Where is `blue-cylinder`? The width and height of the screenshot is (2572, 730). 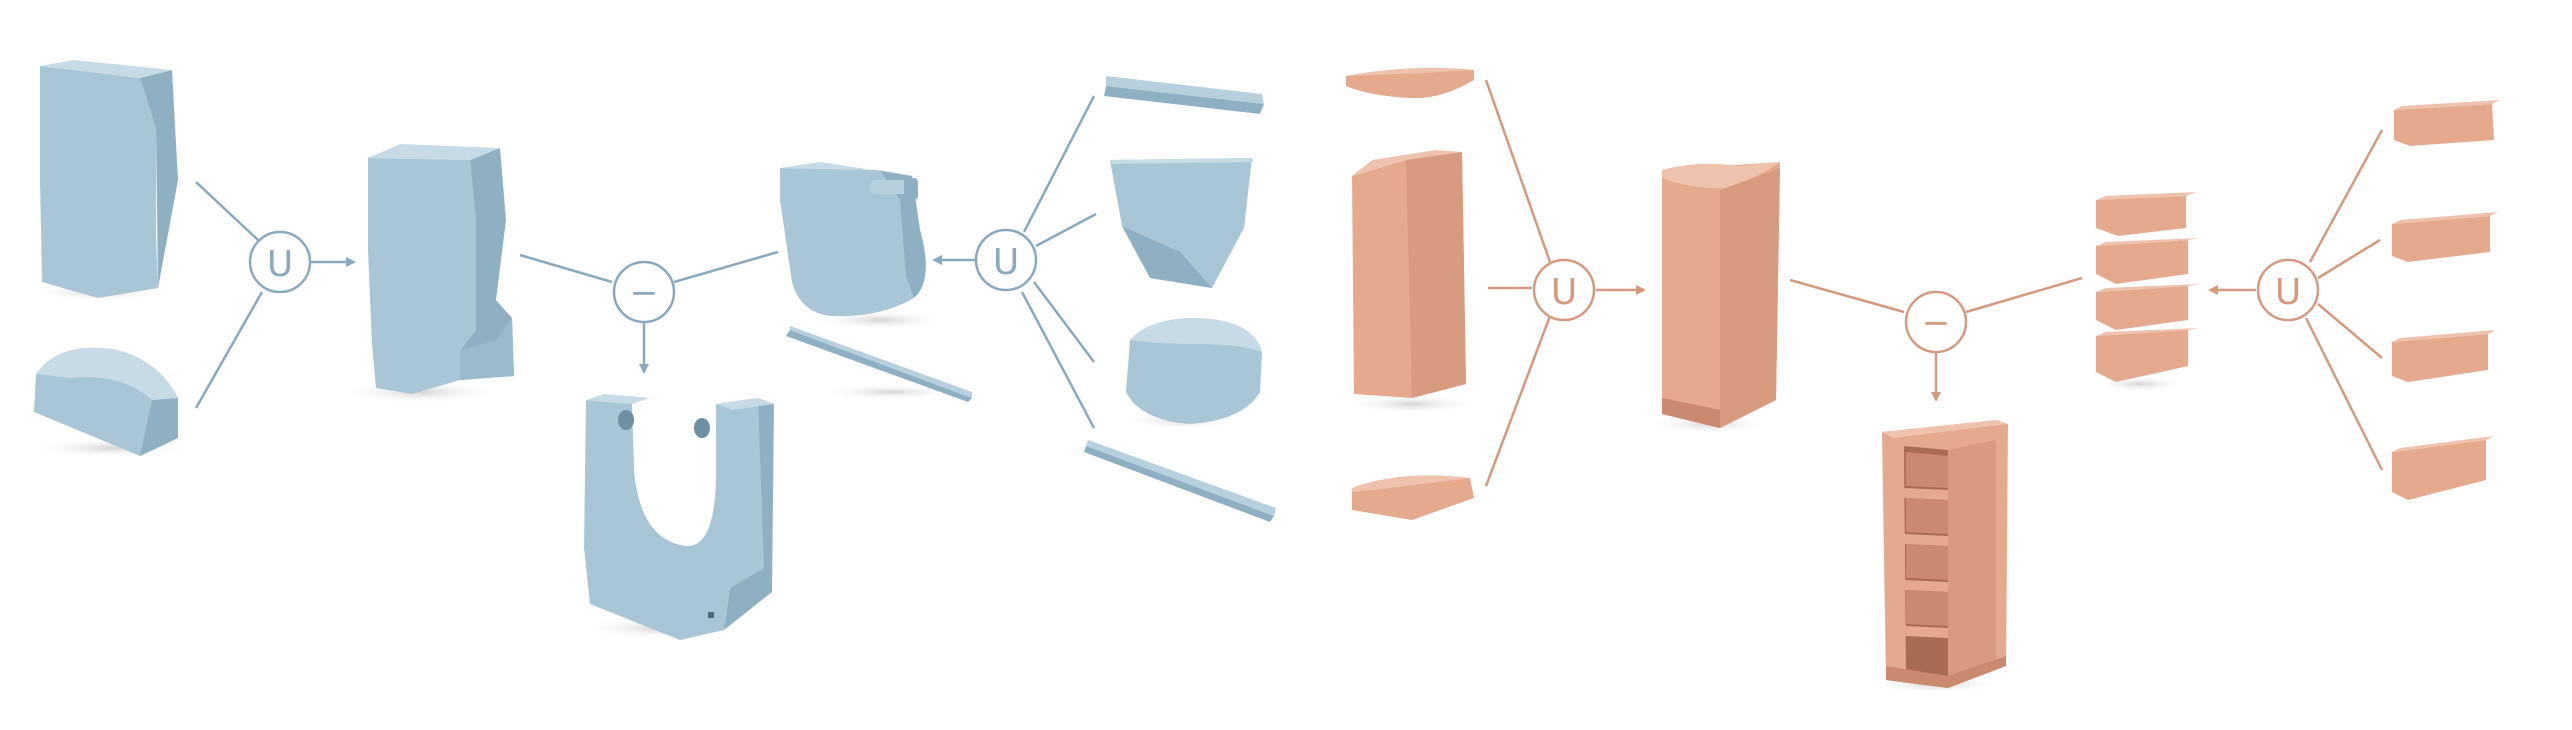 blue-cylinder is located at coordinates (1194, 371).